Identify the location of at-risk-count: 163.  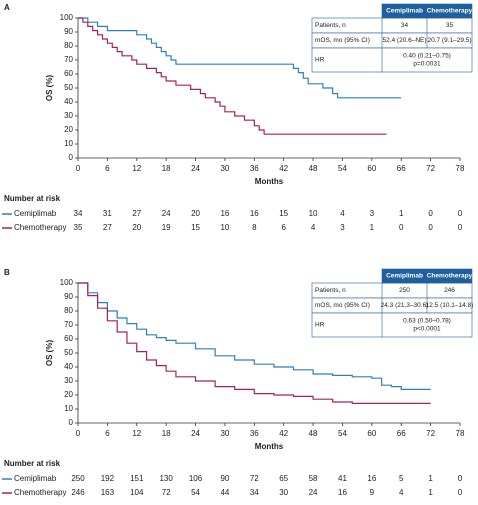
(108, 492).